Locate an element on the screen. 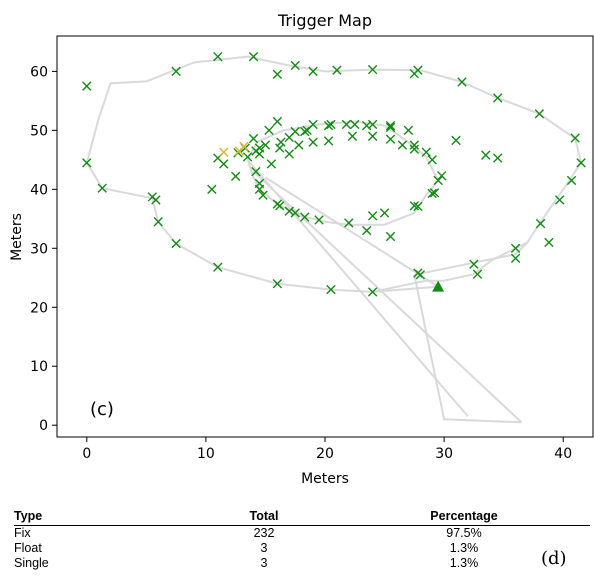 The height and width of the screenshot is (586, 594). x-tick-label: 10 is located at coordinates (206, 454).